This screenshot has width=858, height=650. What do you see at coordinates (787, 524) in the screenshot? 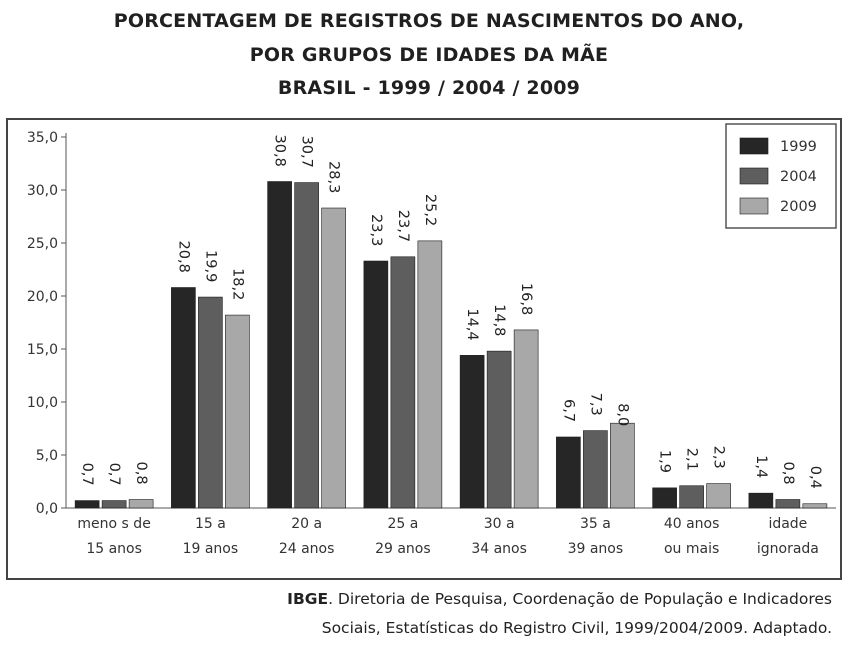
I see `x-category-label: idade` at bounding box center [787, 524].